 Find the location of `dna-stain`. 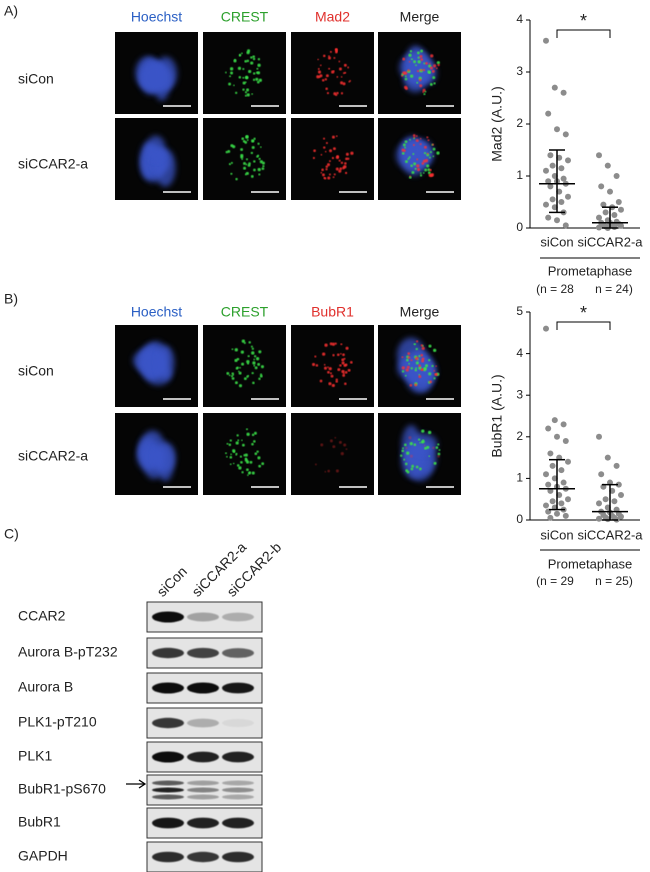

dna-stain is located at coordinates (423, 444).